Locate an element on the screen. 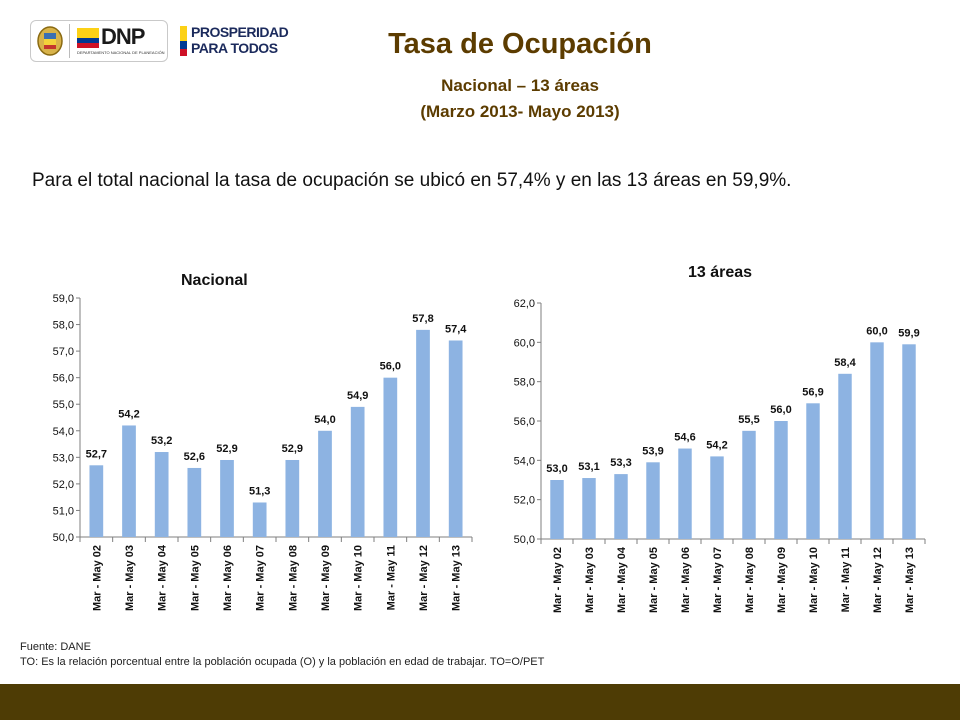  dnp-logo-subtext: DEPARTAMENTO NACIONAL DE PLANEACIÓN is located at coordinates (121, 52).